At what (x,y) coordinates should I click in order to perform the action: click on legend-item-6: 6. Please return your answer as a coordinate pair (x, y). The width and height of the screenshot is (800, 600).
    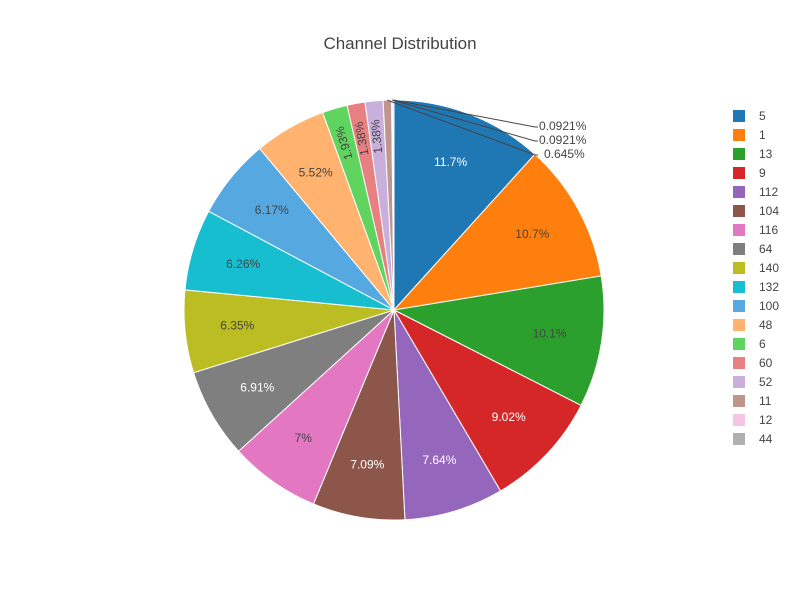
    Looking at the image, I should click on (763, 343).